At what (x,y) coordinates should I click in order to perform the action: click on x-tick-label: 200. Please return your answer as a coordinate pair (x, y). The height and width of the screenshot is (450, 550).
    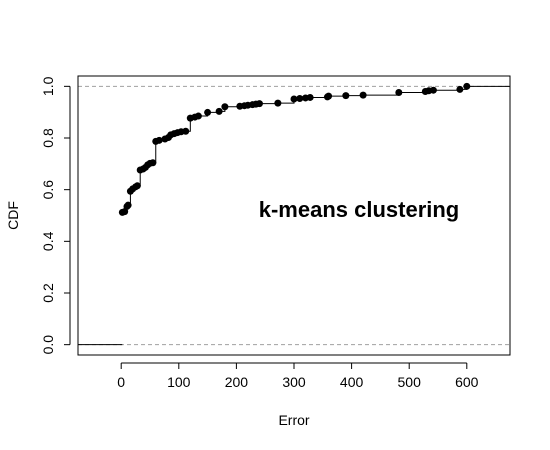
    Looking at the image, I should click on (237, 382).